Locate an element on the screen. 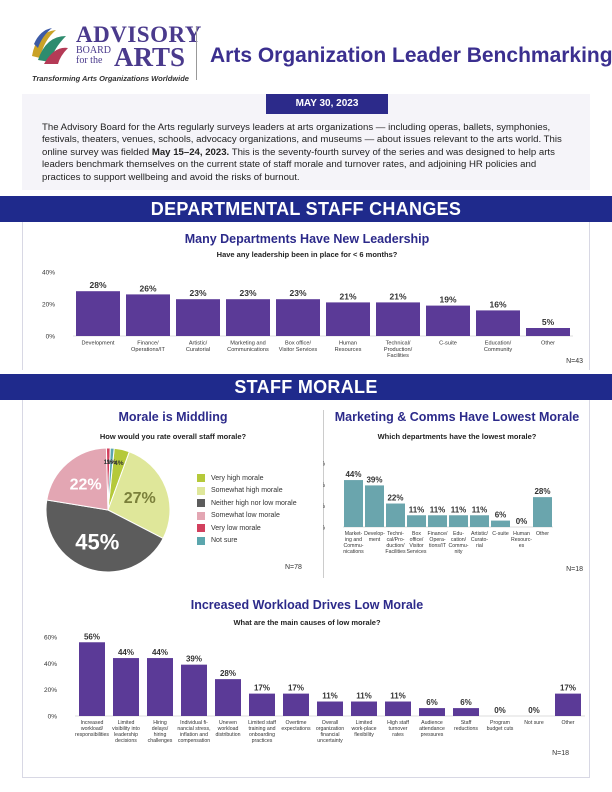 Image resolution: width=612 pixels, height=792 pixels. category-label: Finance/Operations/IT is located at coordinates (148, 347).